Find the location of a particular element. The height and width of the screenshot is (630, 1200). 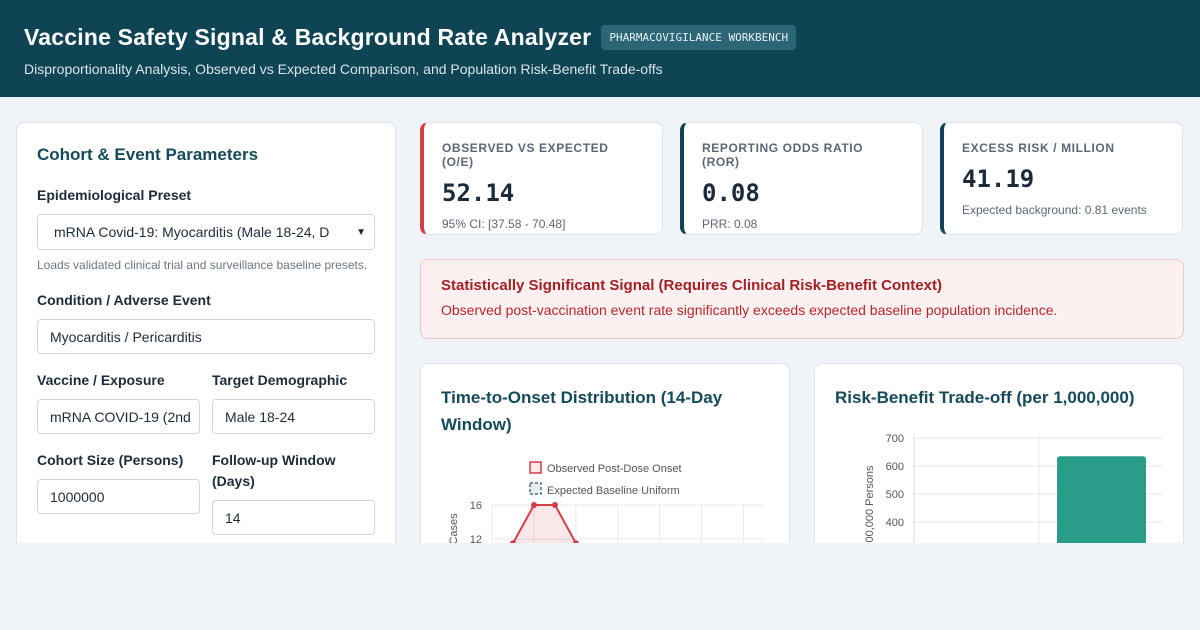

condition-input: Myocarditis / Pericarditis is located at coordinates (206, 336).